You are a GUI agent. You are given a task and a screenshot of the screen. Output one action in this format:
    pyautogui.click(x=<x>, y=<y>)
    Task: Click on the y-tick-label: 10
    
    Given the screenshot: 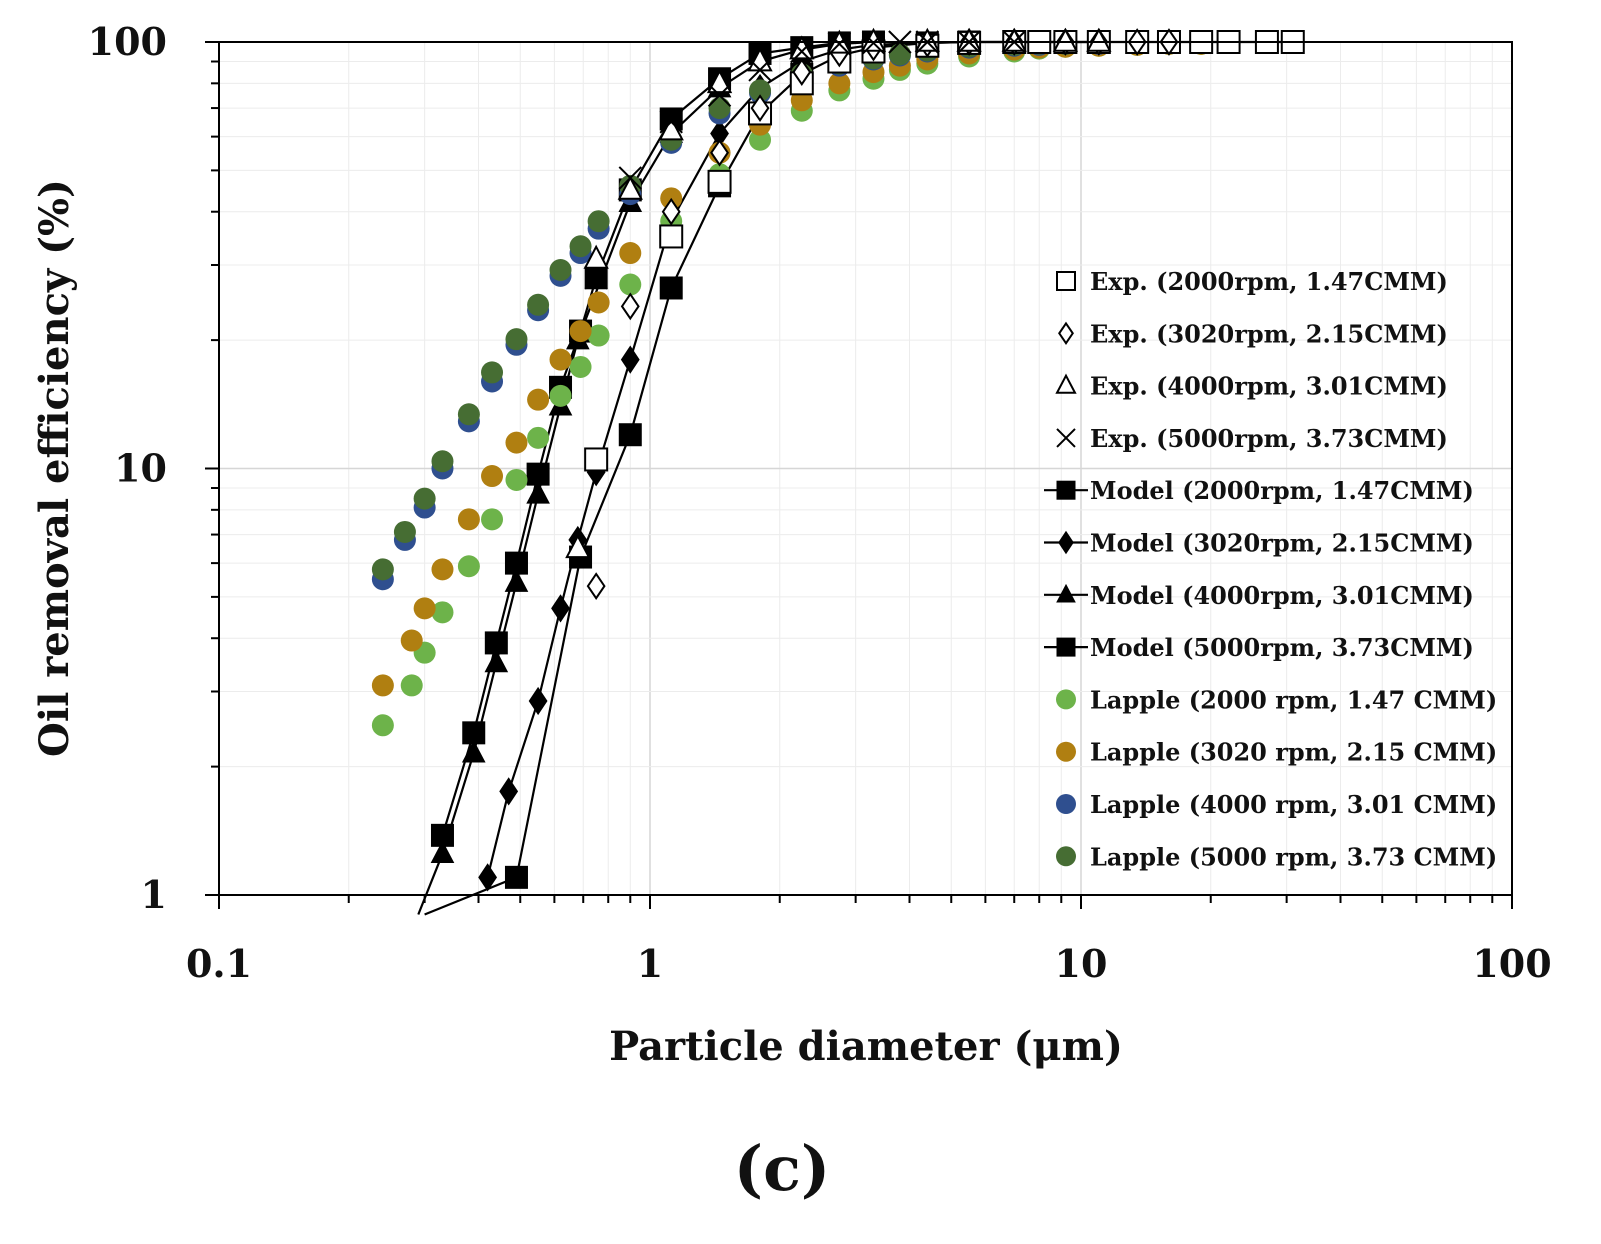 What is the action you would take?
    pyautogui.click(x=140, y=468)
    